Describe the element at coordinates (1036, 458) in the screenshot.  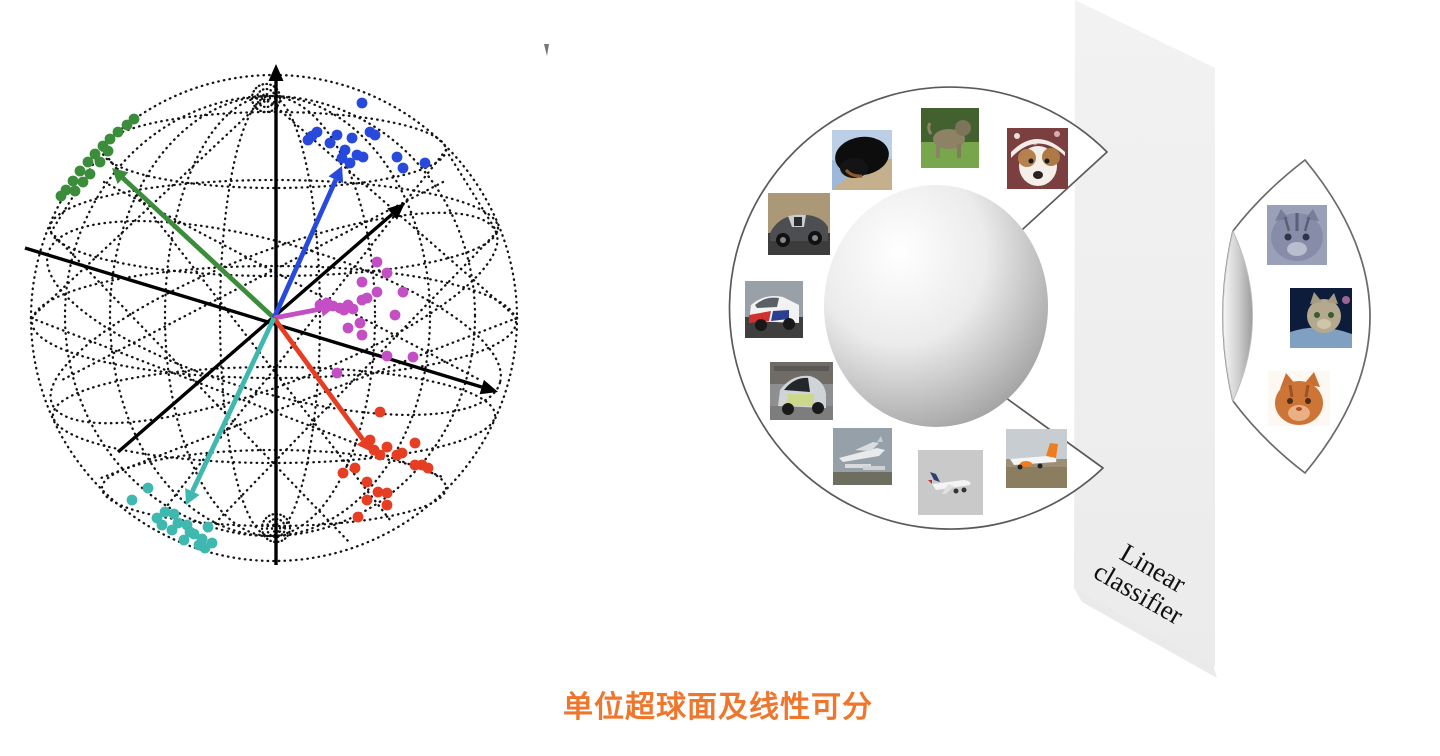
I see `image-orange-tail-jet` at that location.